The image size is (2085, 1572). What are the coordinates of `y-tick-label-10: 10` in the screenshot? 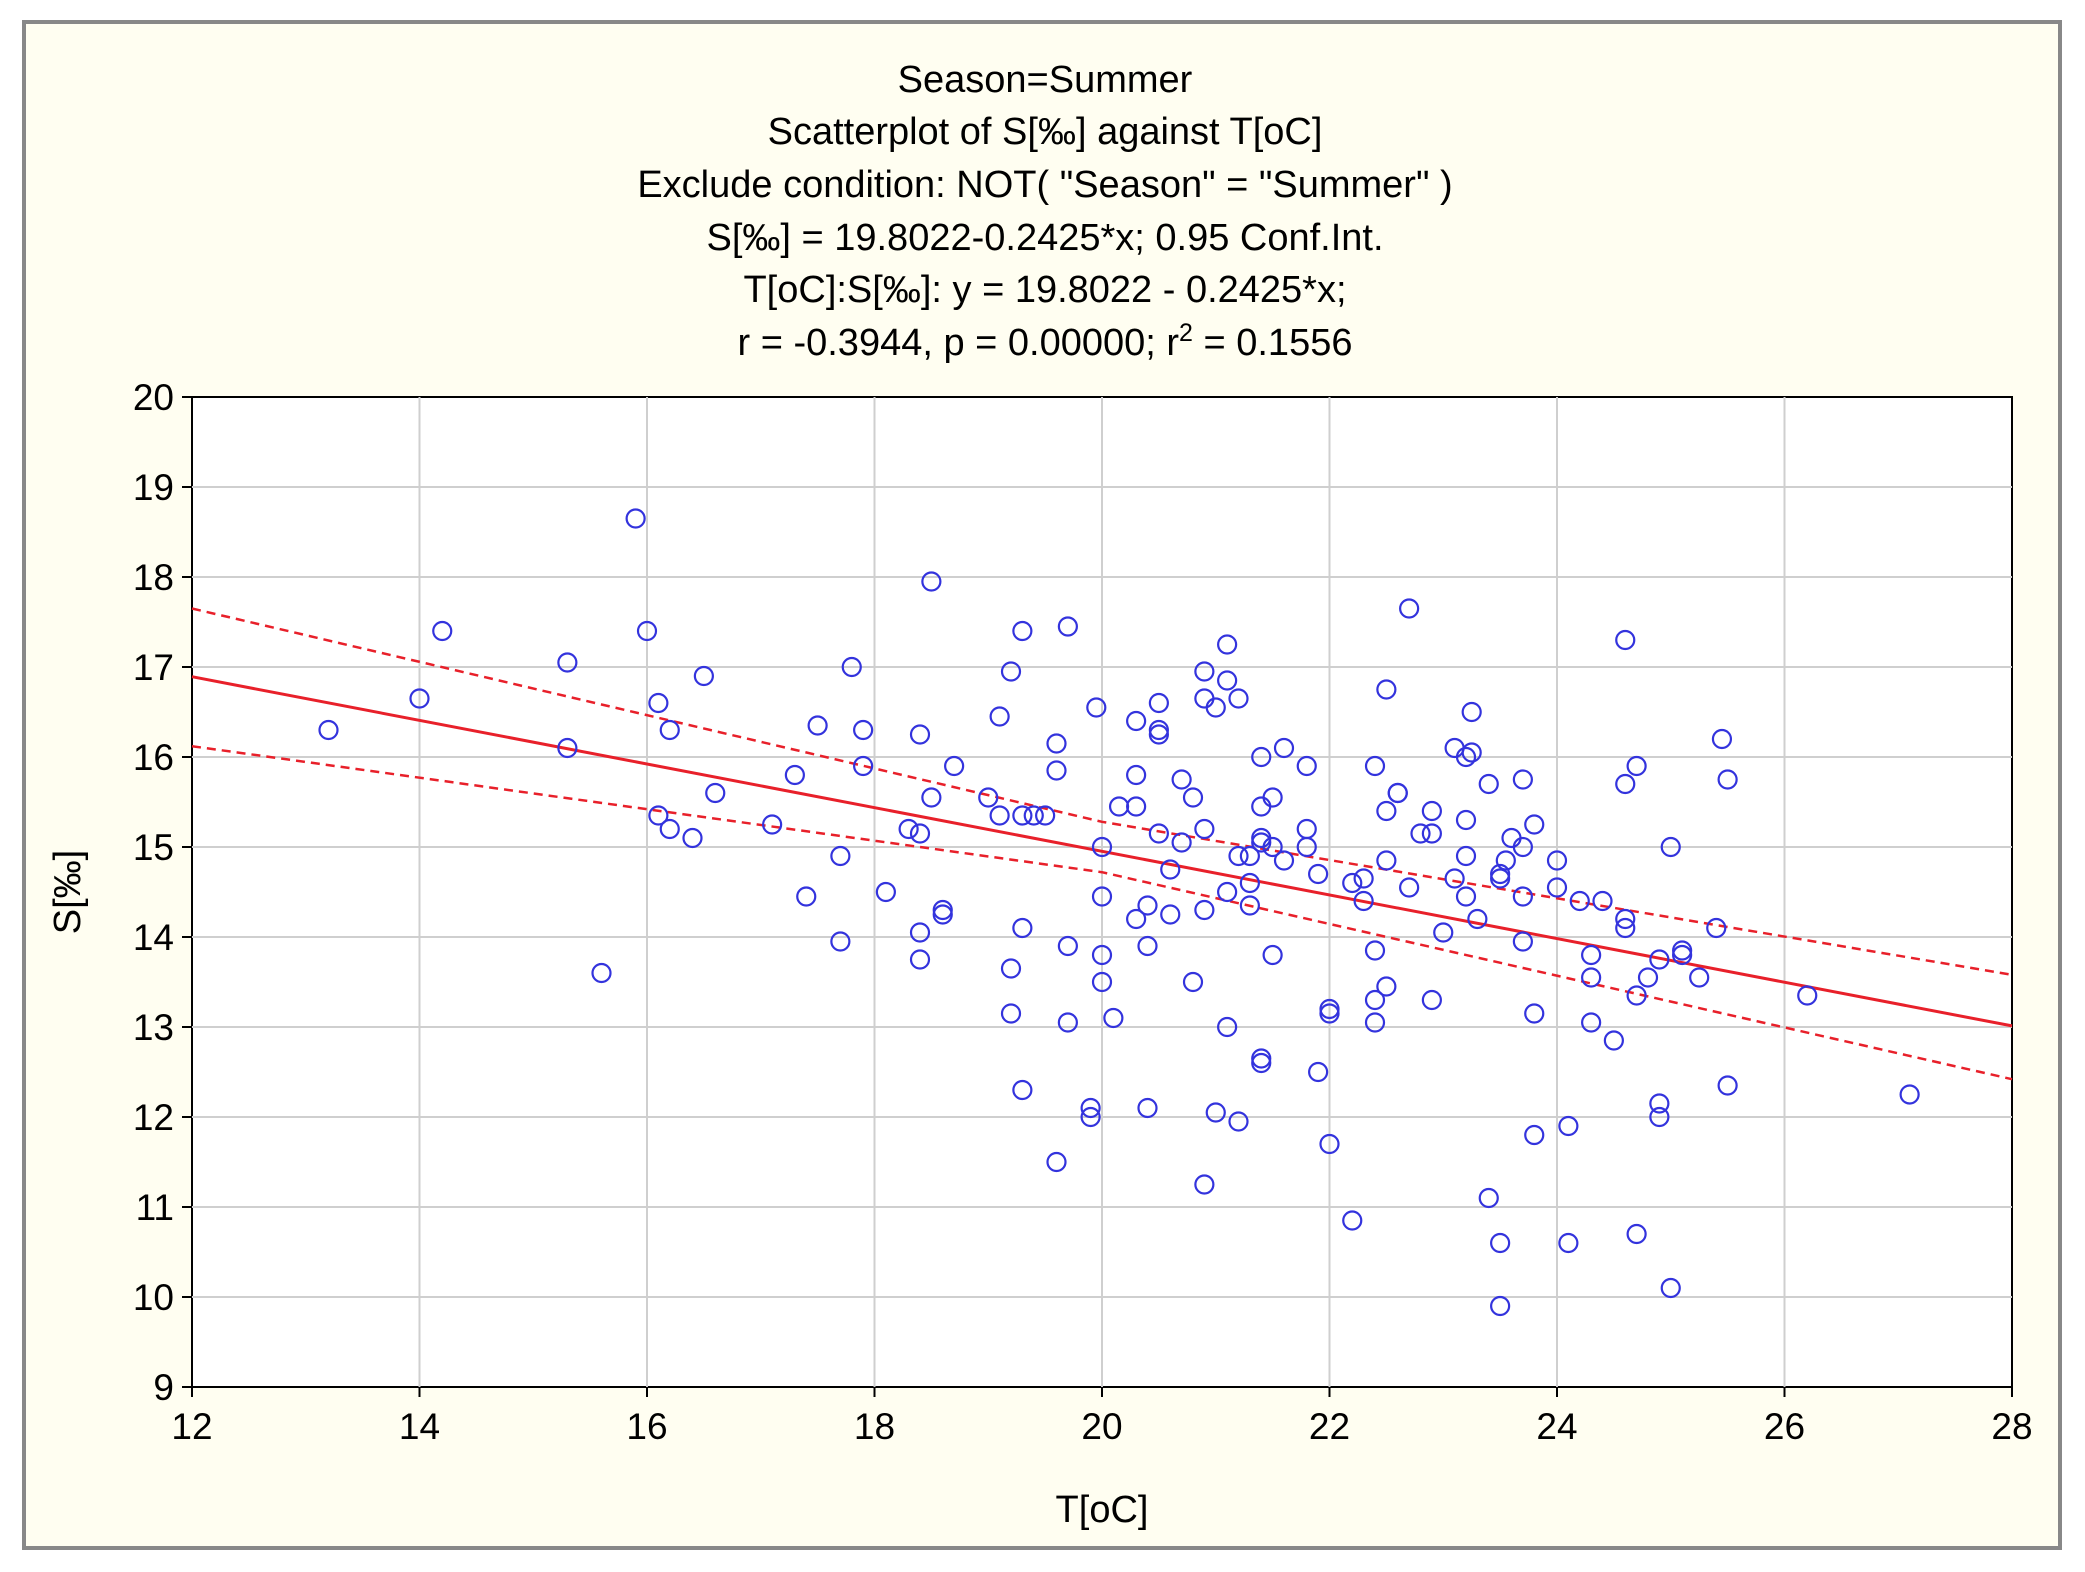 It's located at (153, 1297).